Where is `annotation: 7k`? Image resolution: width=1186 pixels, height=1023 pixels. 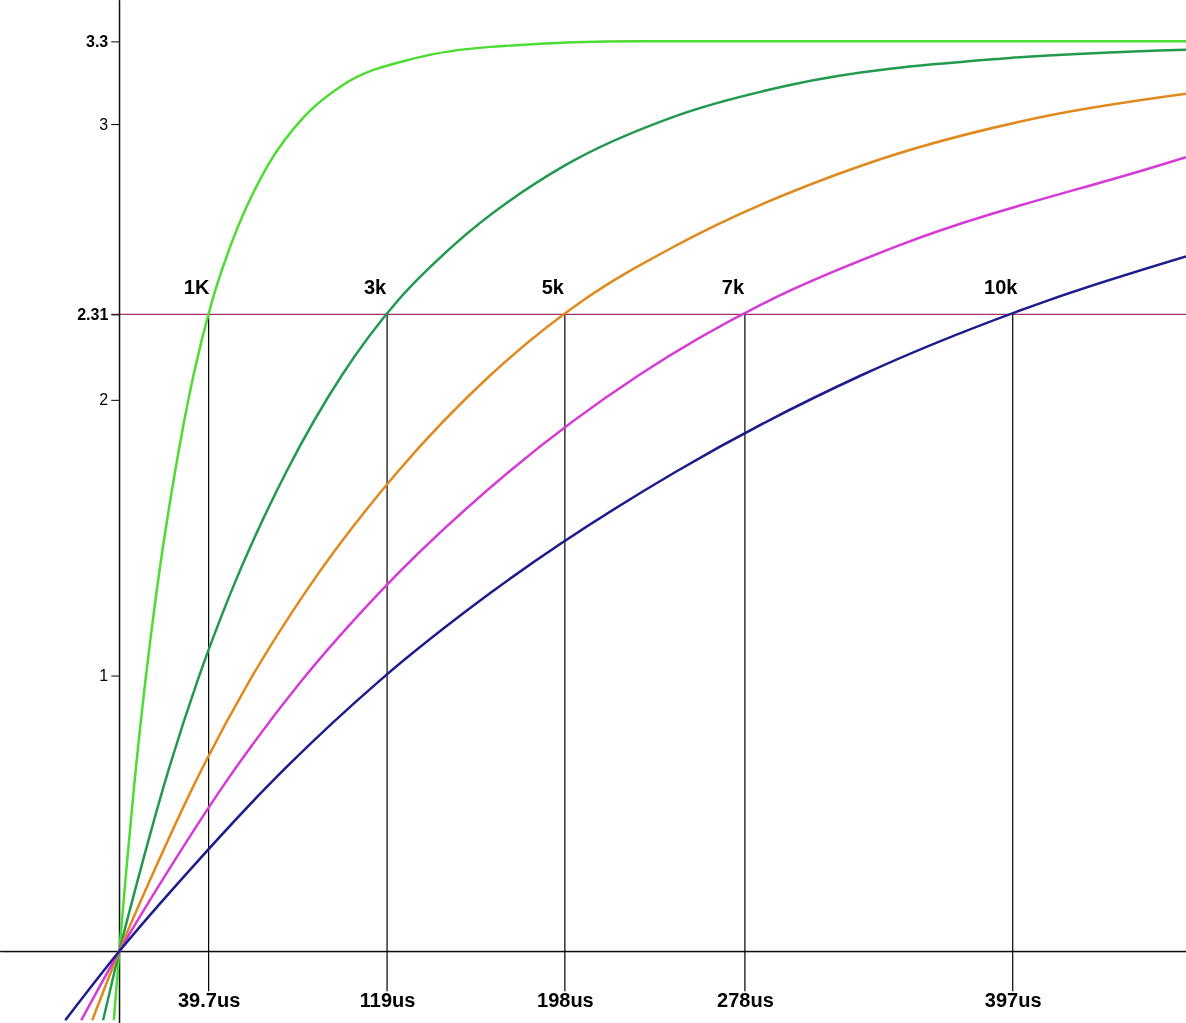 annotation: 7k is located at coordinates (733, 287).